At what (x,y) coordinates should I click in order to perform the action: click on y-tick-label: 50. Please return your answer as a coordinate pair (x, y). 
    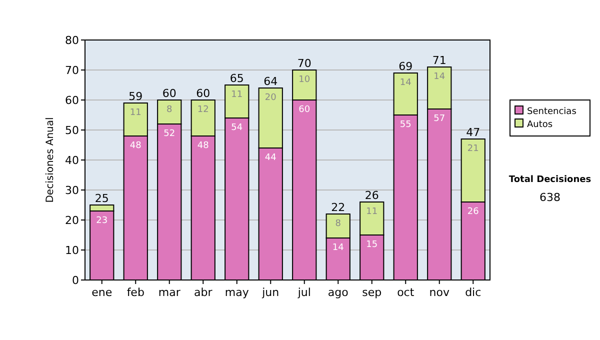
    Looking at the image, I should click on (72, 130).